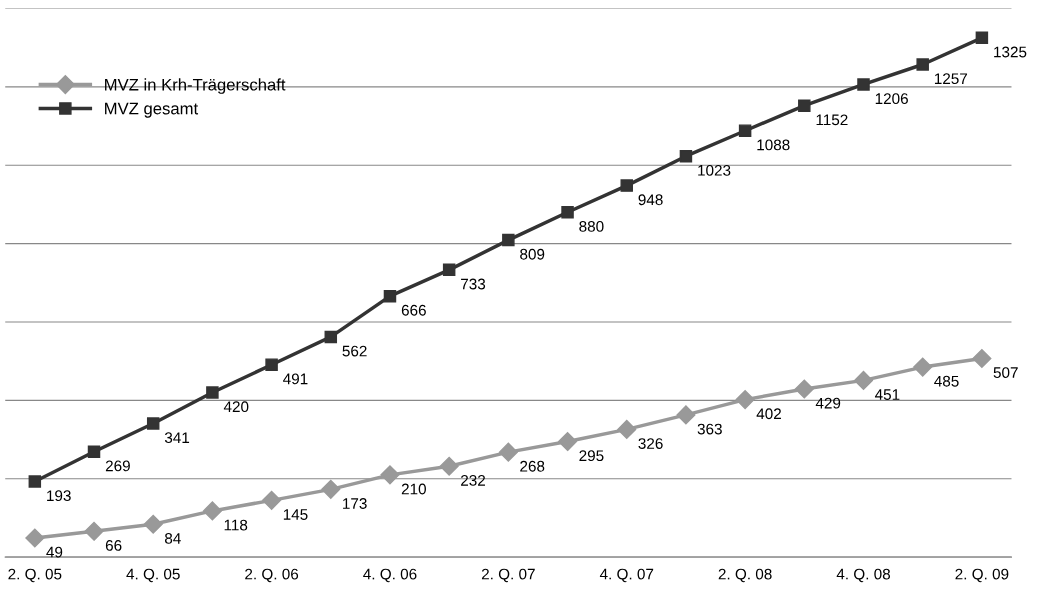 This screenshot has height=603, width=1046. Describe the element at coordinates (177, 438) in the screenshot. I see `data-label: 341` at that location.